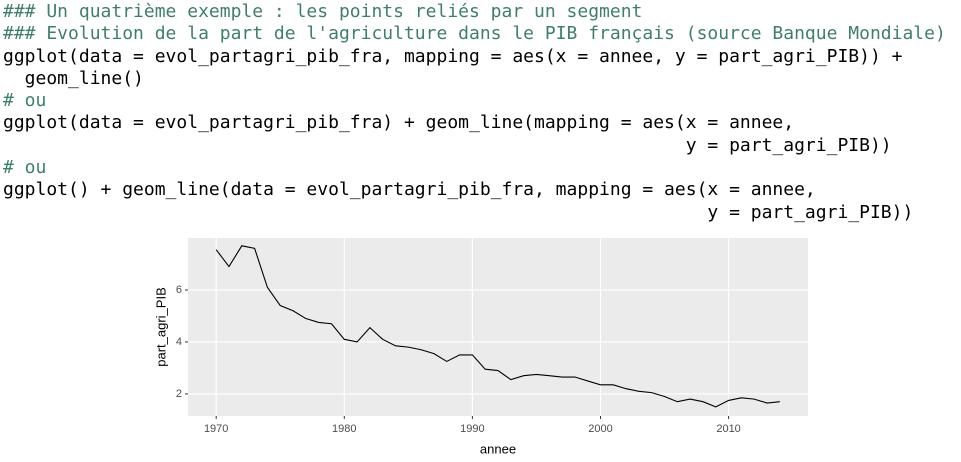  Describe the element at coordinates (498, 448) in the screenshot. I see `x-axis-label: annee` at that location.